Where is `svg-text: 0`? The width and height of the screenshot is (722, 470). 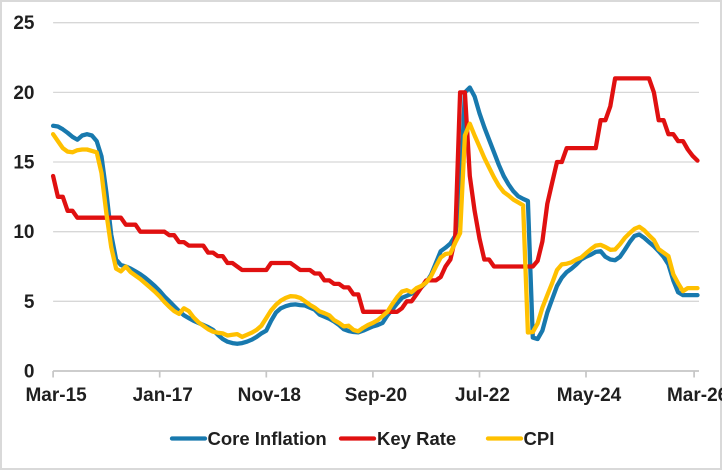
svg-text: 0 is located at coordinates (29, 372).